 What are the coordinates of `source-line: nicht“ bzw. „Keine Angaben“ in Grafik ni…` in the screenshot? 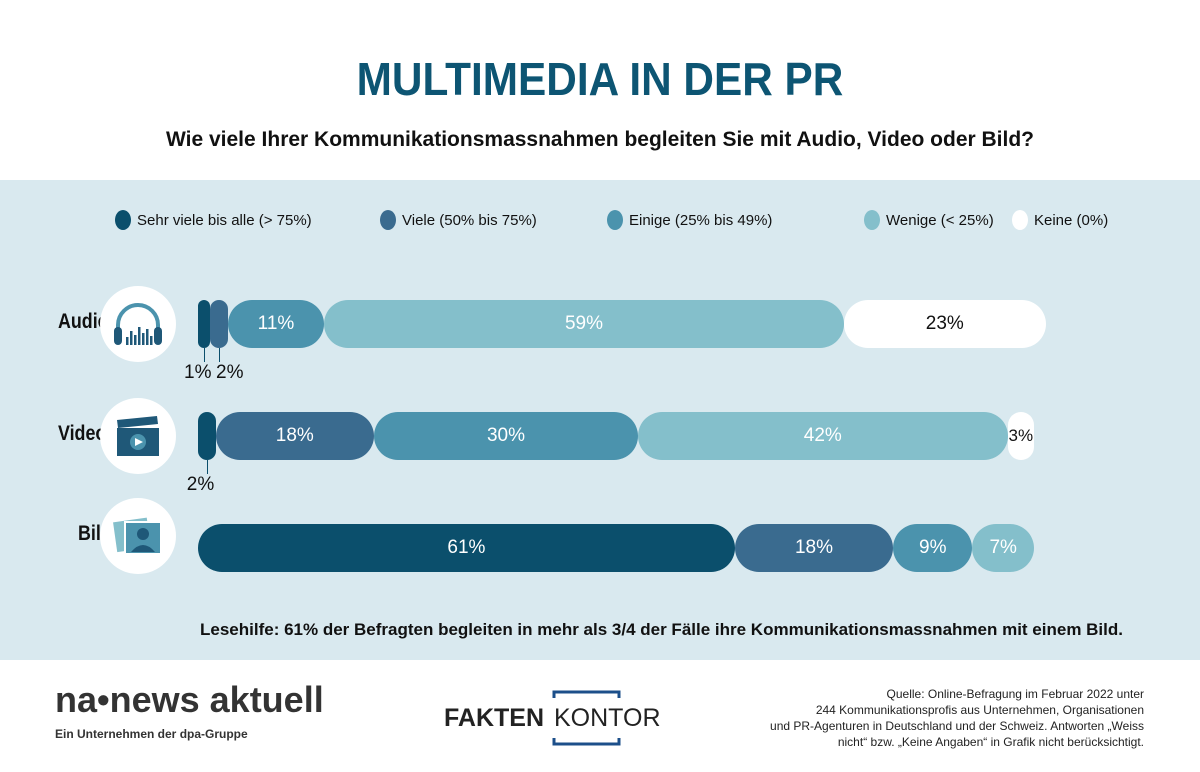 It's located at (990, 742).